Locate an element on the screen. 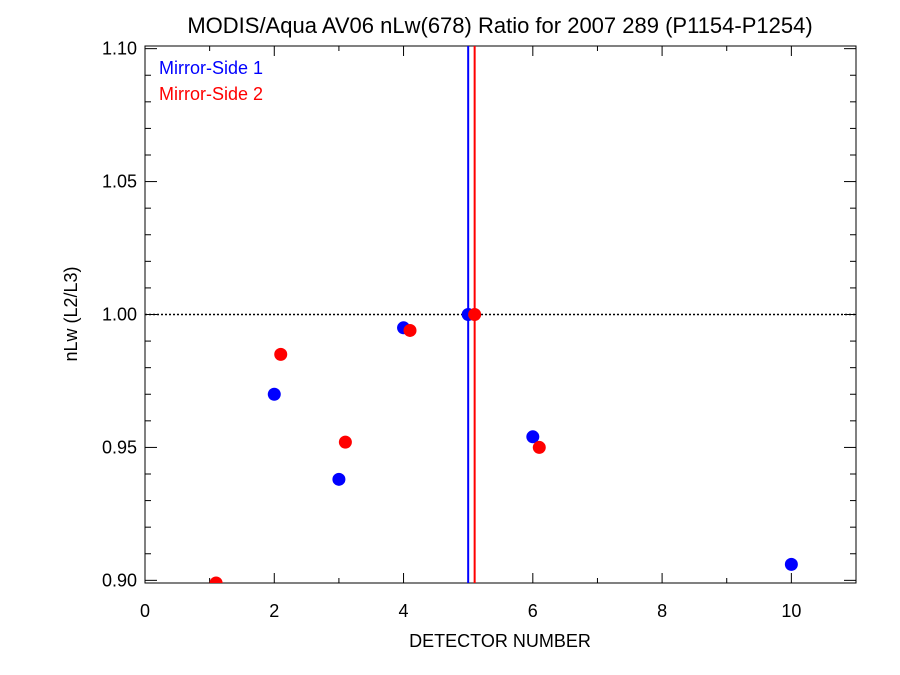  legend-entry-series-1: Mirror-Side 1 is located at coordinates (211, 68).